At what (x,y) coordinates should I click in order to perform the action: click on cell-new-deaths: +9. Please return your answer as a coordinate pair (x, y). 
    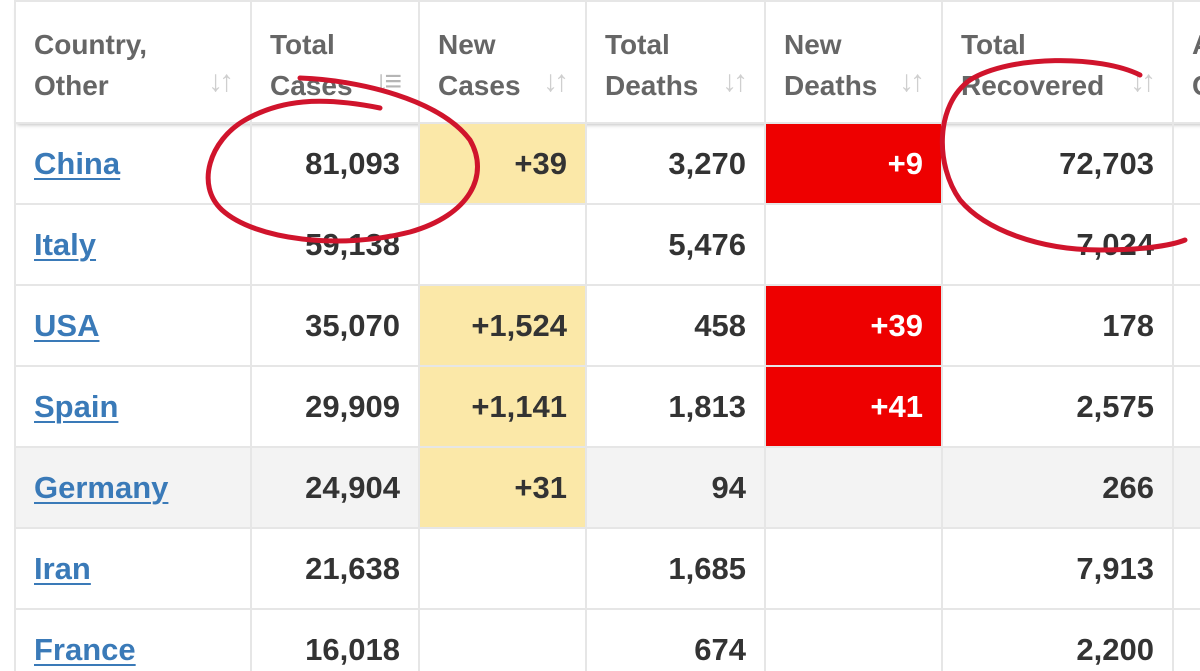
    Looking at the image, I should click on (853, 163).